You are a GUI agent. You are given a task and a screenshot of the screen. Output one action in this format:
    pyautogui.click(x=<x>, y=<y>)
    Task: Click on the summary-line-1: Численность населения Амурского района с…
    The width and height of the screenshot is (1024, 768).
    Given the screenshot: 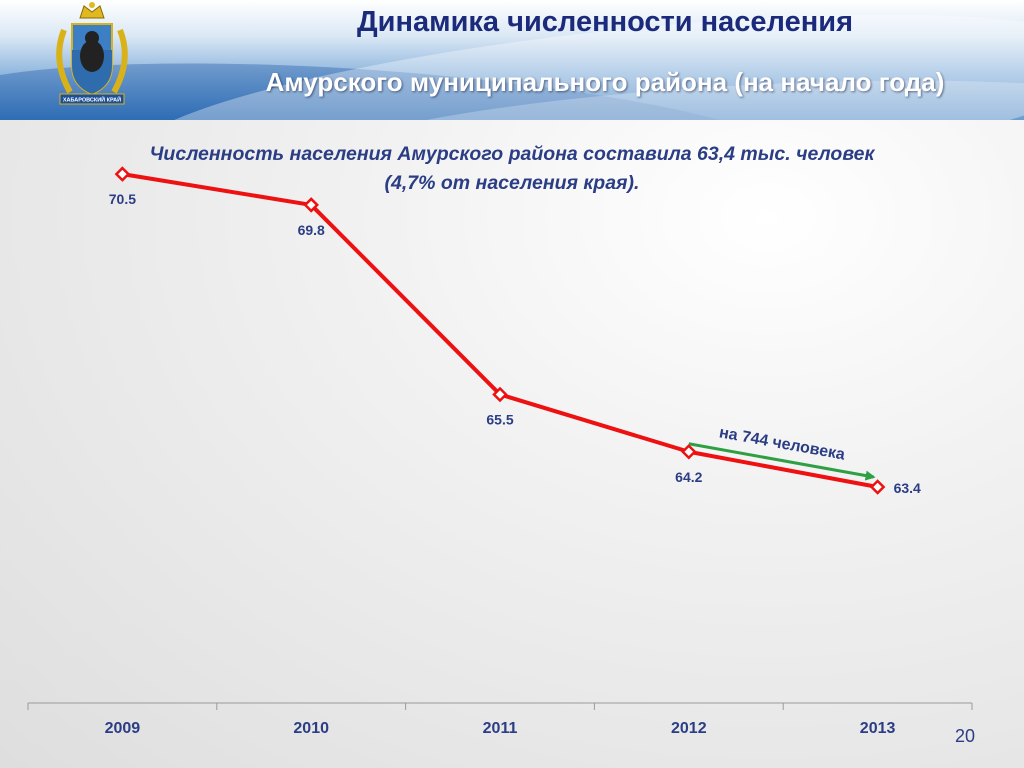 What is the action you would take?
    pyautogui.click(x=512, y=154)
    